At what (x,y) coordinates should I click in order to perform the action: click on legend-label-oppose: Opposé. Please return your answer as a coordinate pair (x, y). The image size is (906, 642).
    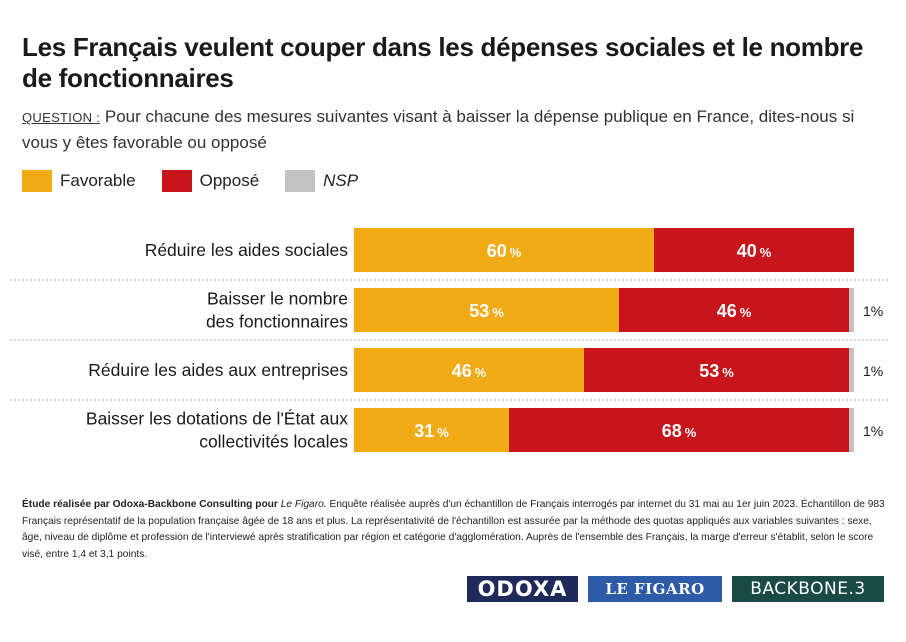
    Looking at the image, I should click on (229, 180).